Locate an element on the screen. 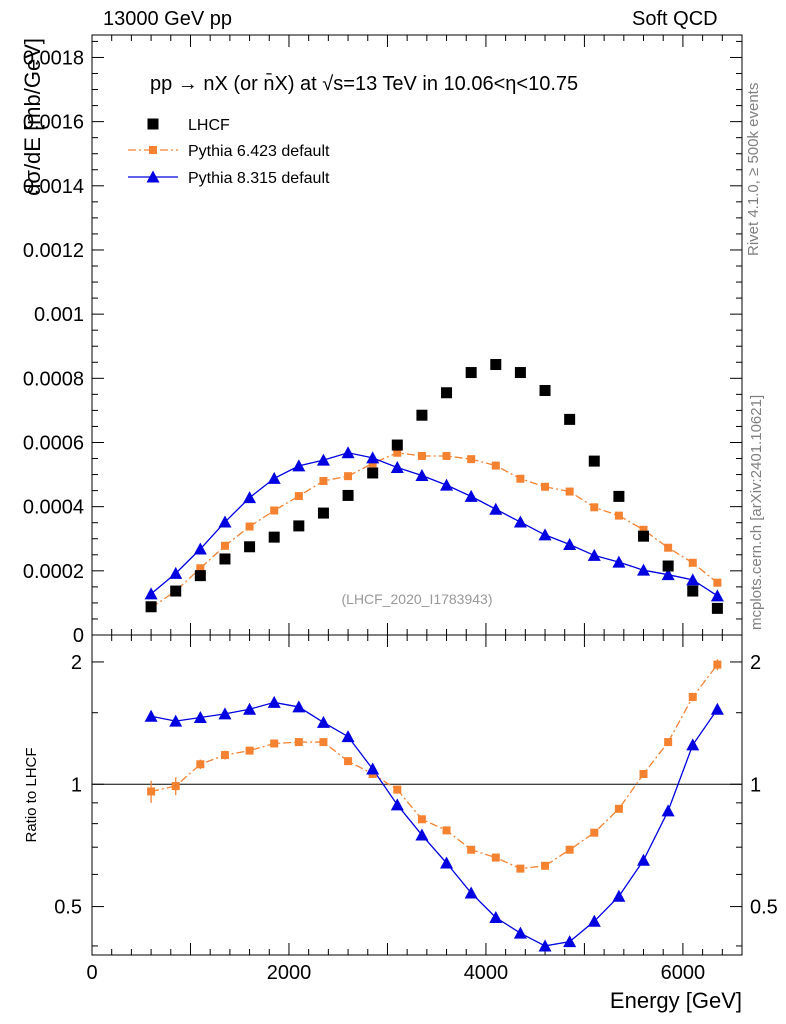 This screenshot has width=786, height=1024. y-axis-title: dσ/dE [mb/GeV] is located at coordinates (32, 117).